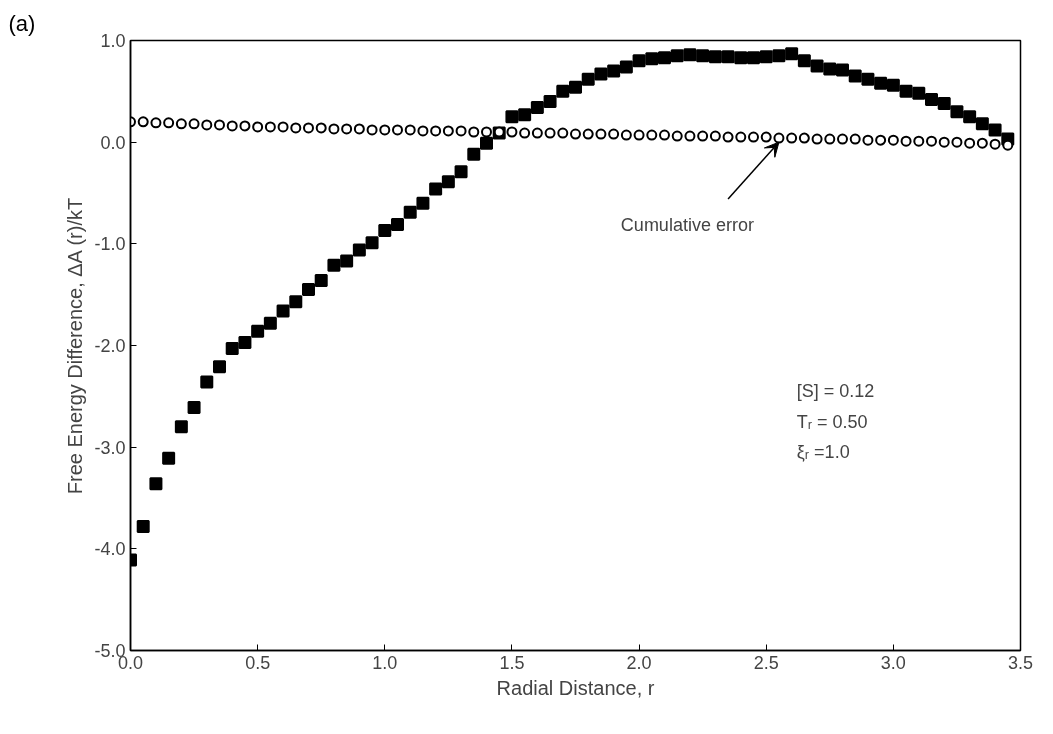 Image resolution: width=1053 pixels, height=734 pixels. I want to click on y-tick-label: 0.0, so click(113, 142).